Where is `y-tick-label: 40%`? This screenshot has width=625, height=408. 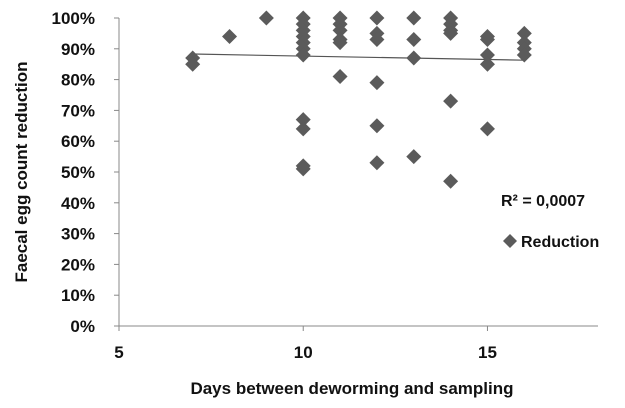 y-tick-label: 40% is located at coordinates (78, 203).